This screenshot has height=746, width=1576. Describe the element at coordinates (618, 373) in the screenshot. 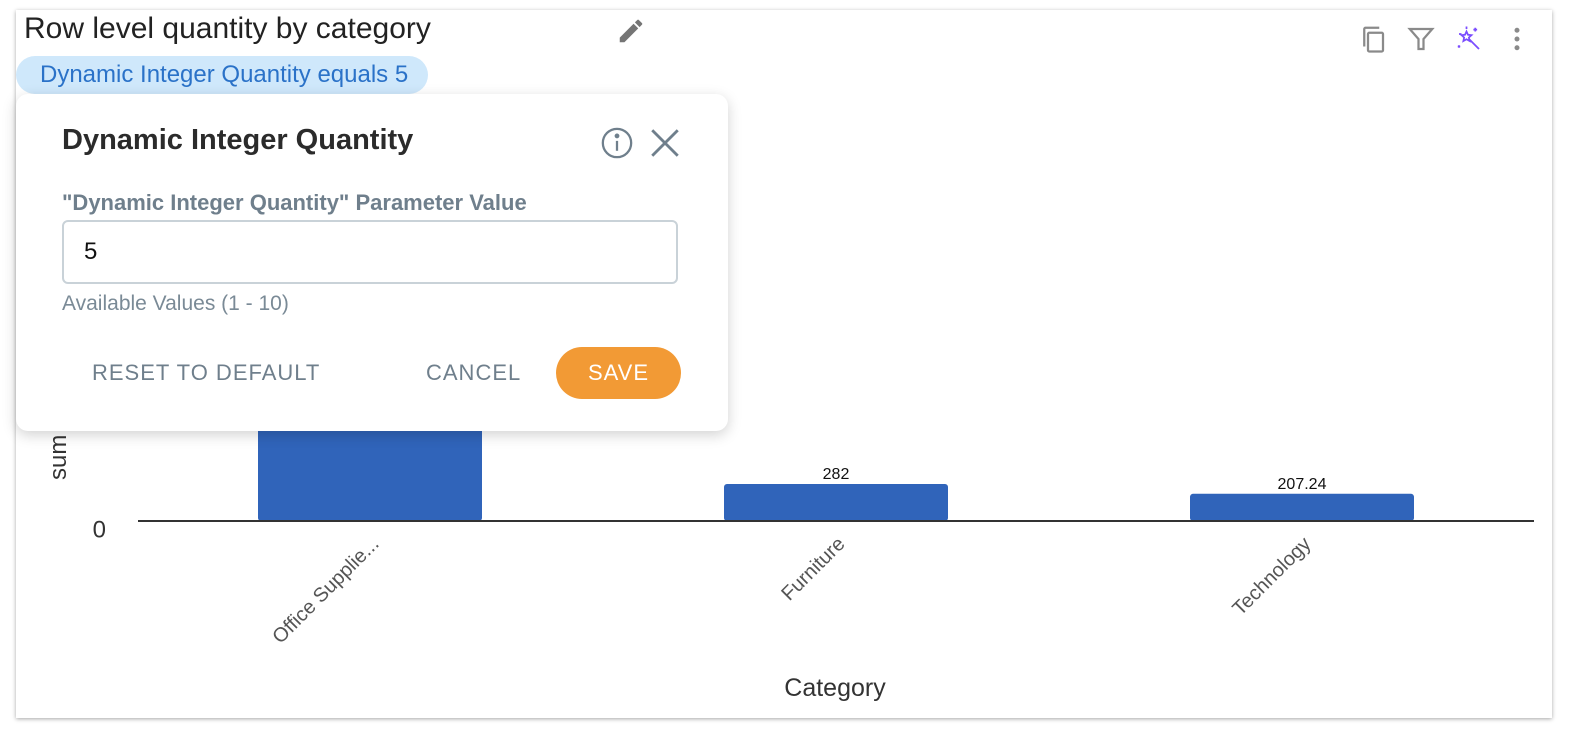

I see `save-button: SAVE` at that location.